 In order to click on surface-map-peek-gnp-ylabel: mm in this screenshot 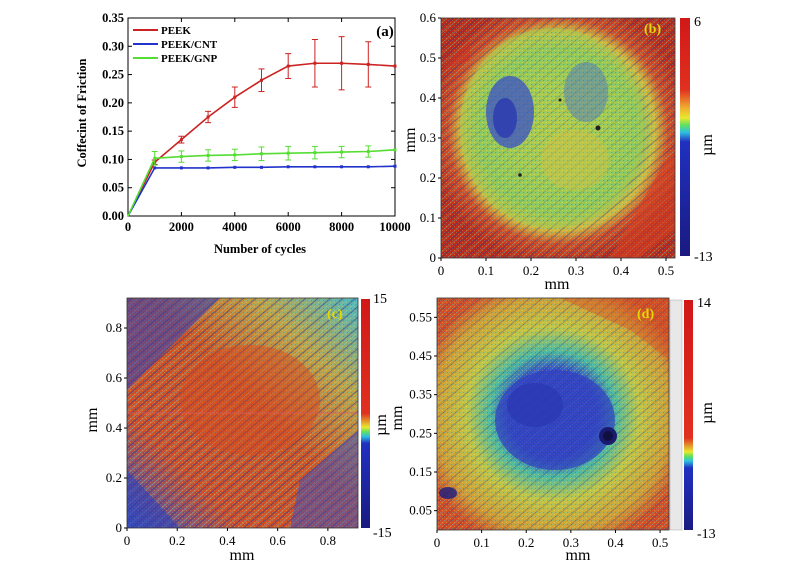, I will do `click(397, 417)`.